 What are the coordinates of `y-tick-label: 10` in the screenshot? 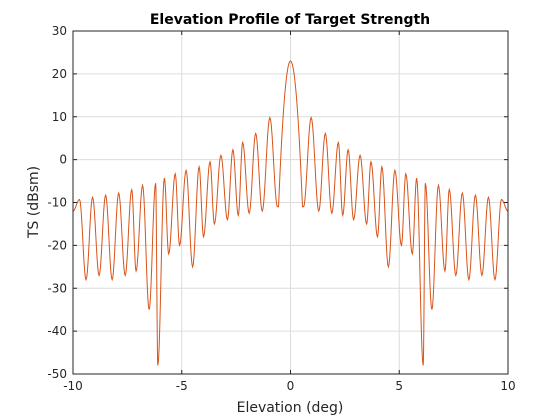 It's located at (59, 117).